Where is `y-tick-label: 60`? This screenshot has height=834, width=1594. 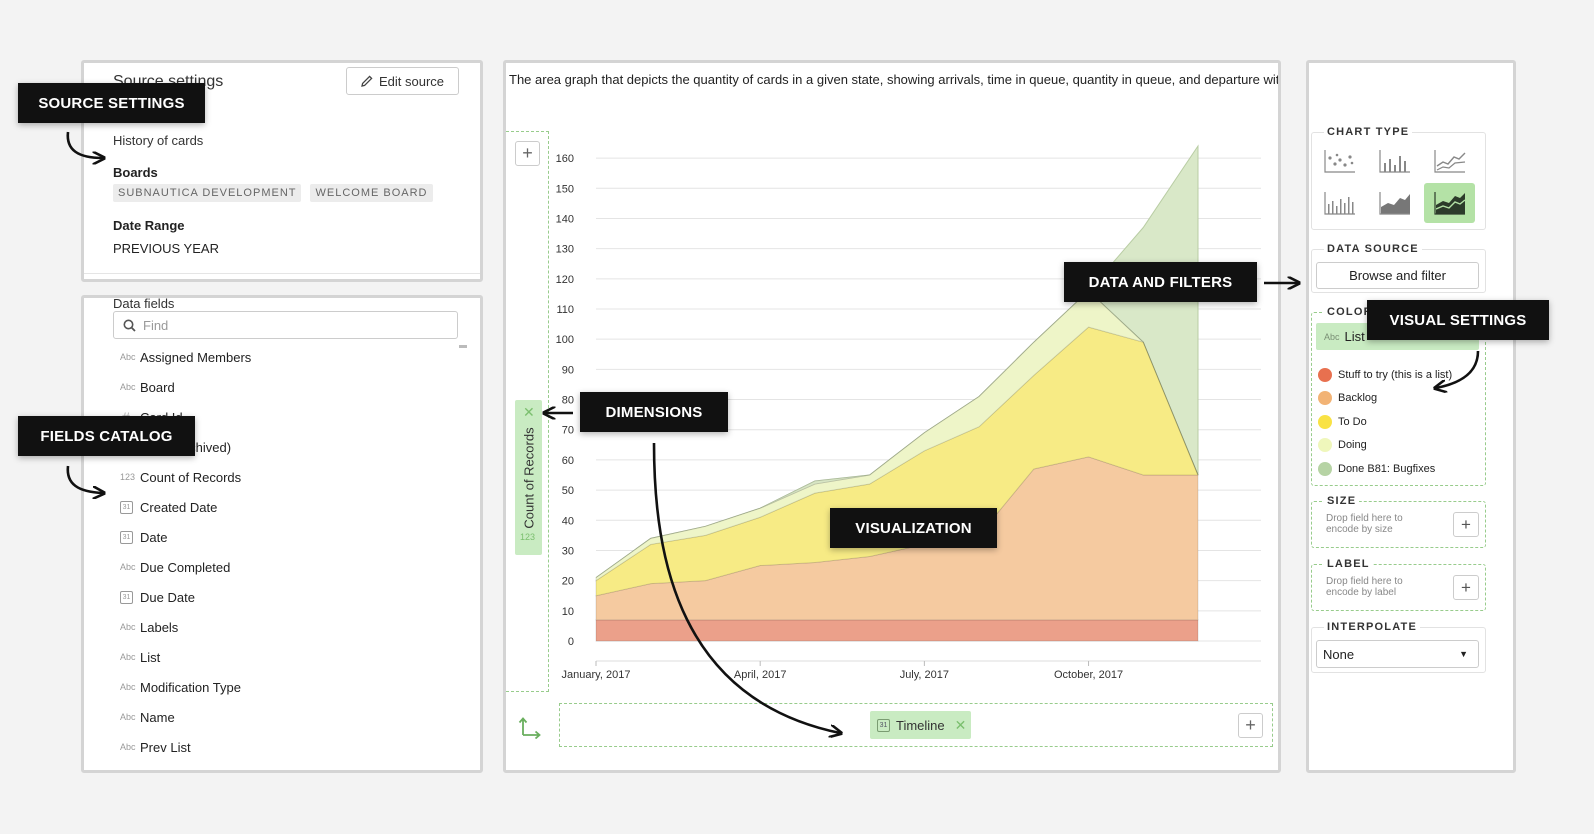
y-tick-label: 60 is located at coordinates (568, 461).